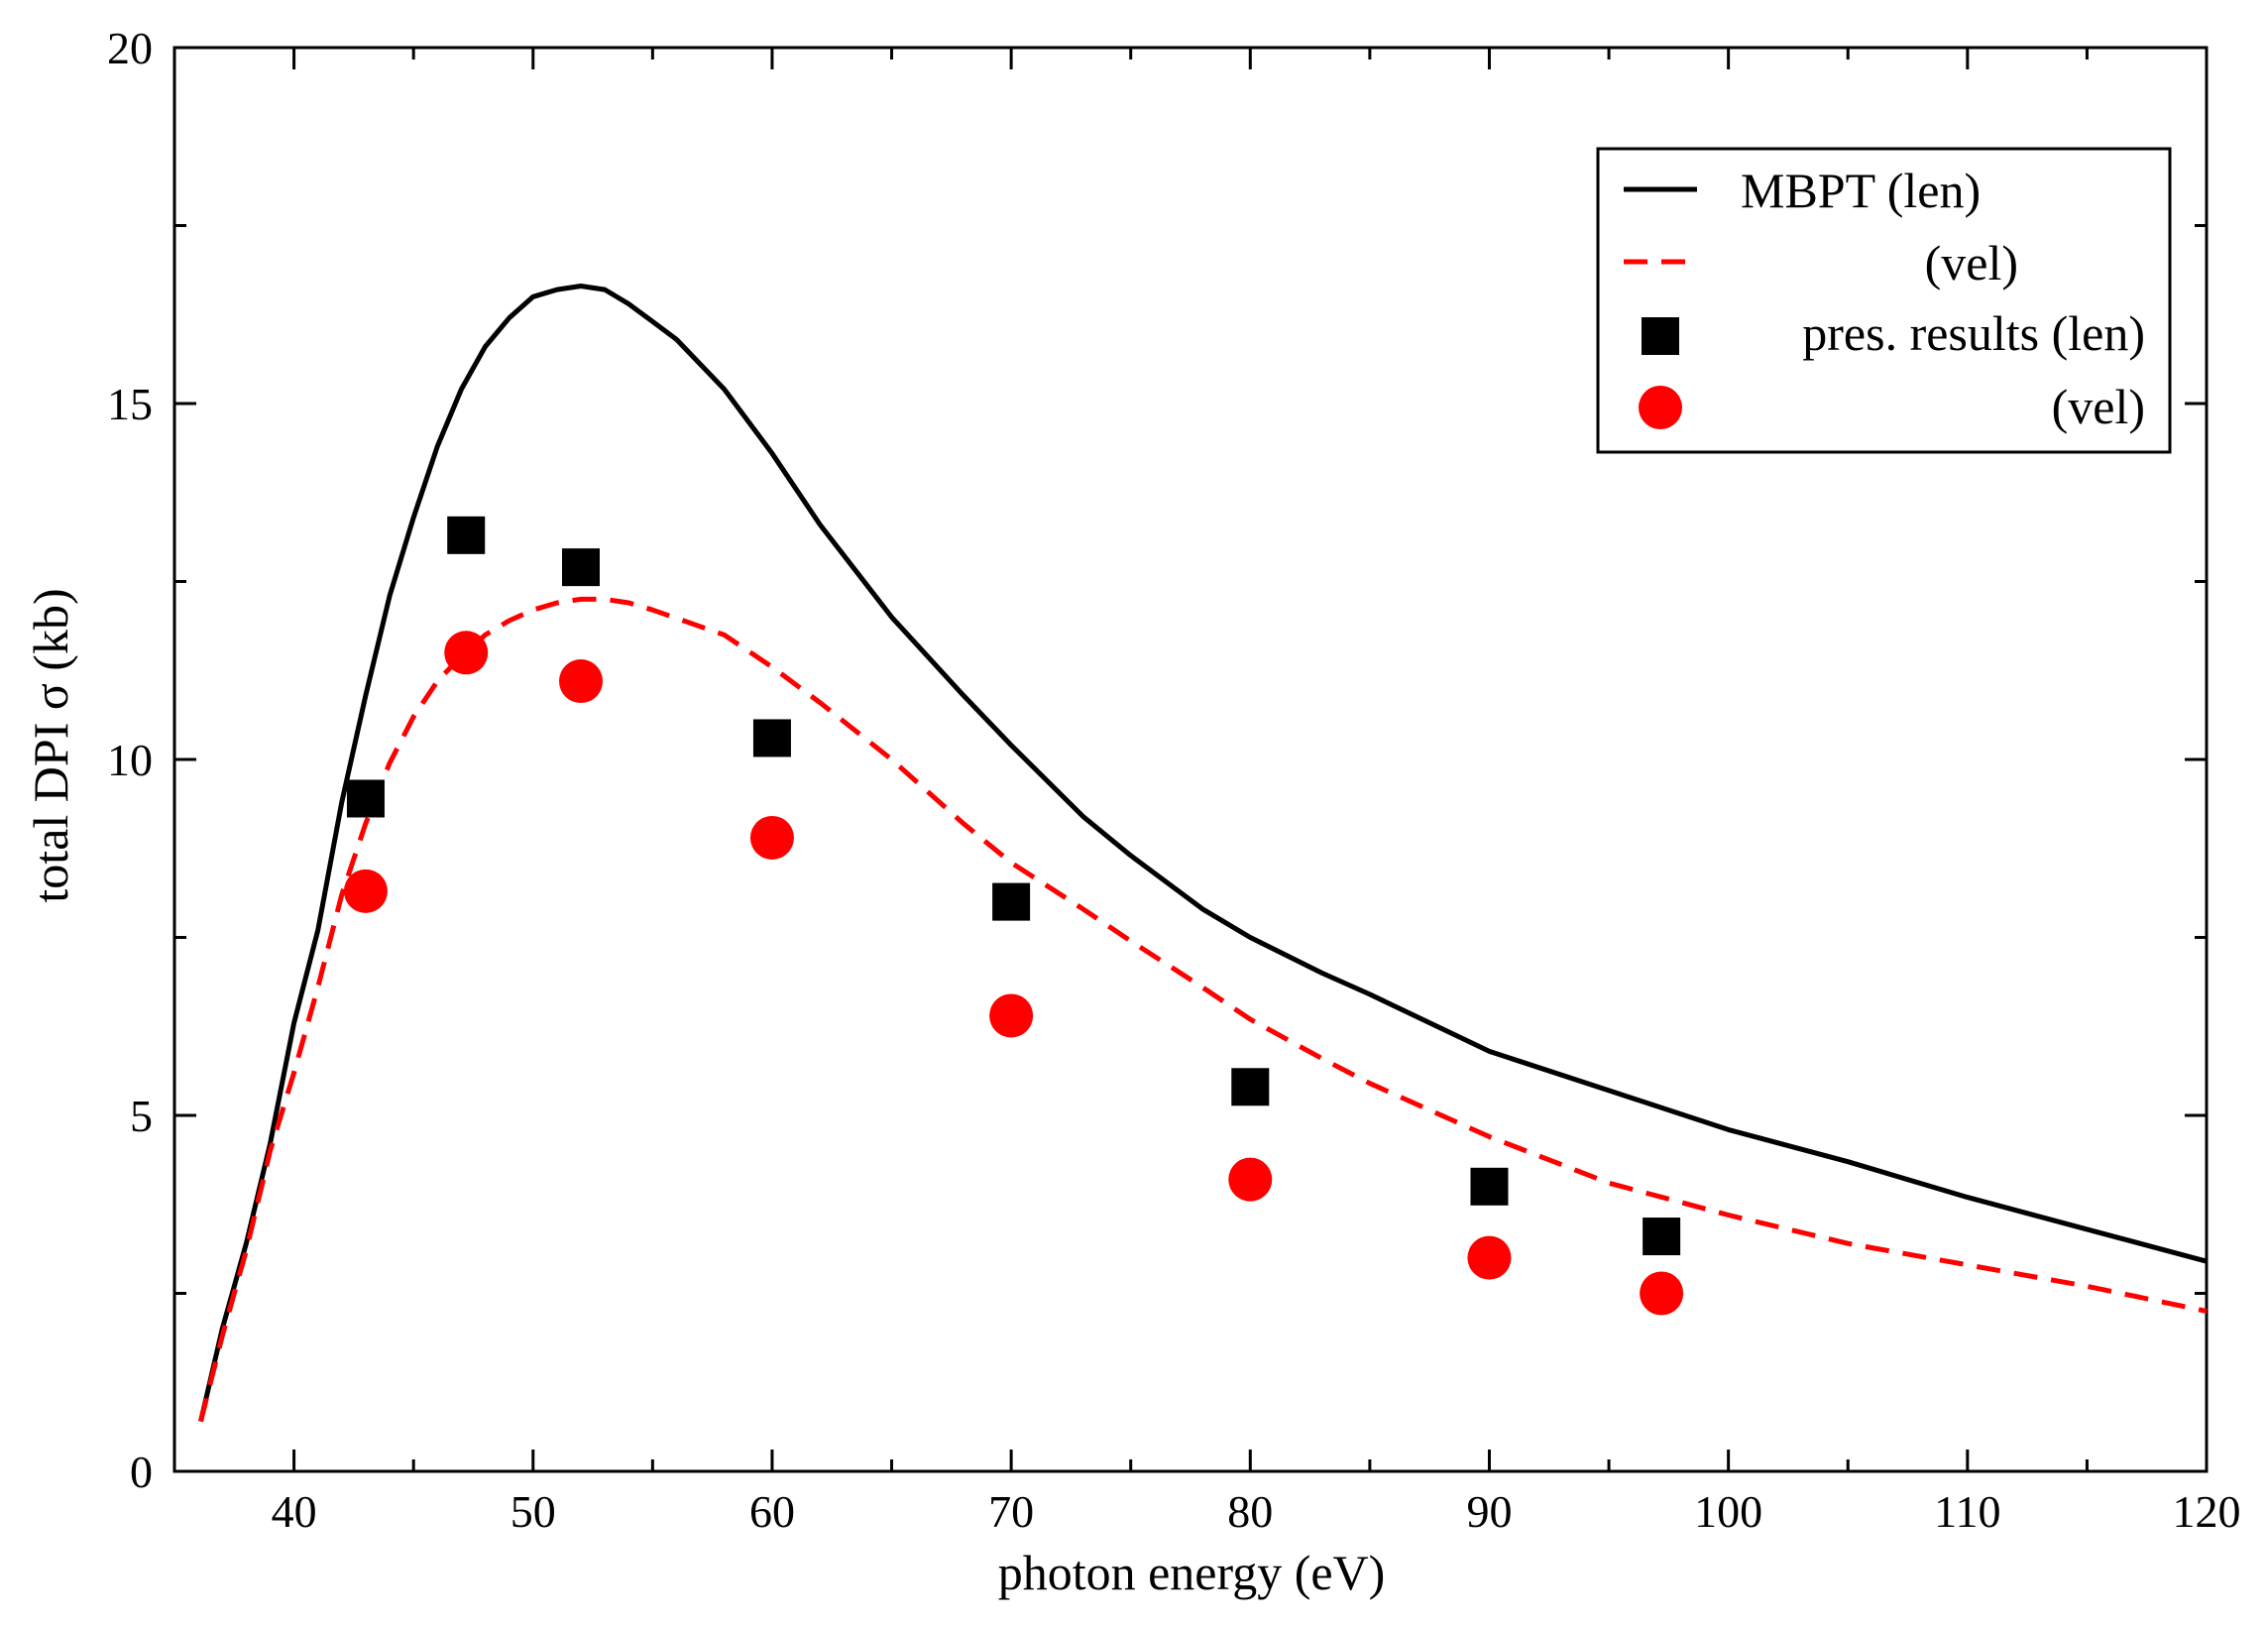 This screenshot has height=1626, width=2268. I want to click on x-tick-label: 50, so click(533, 1511).